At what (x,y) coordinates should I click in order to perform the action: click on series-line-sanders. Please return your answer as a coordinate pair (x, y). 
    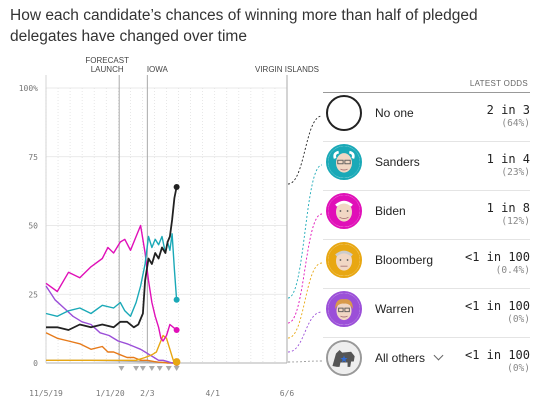
    Looking at the image, I should click on (111, 275).